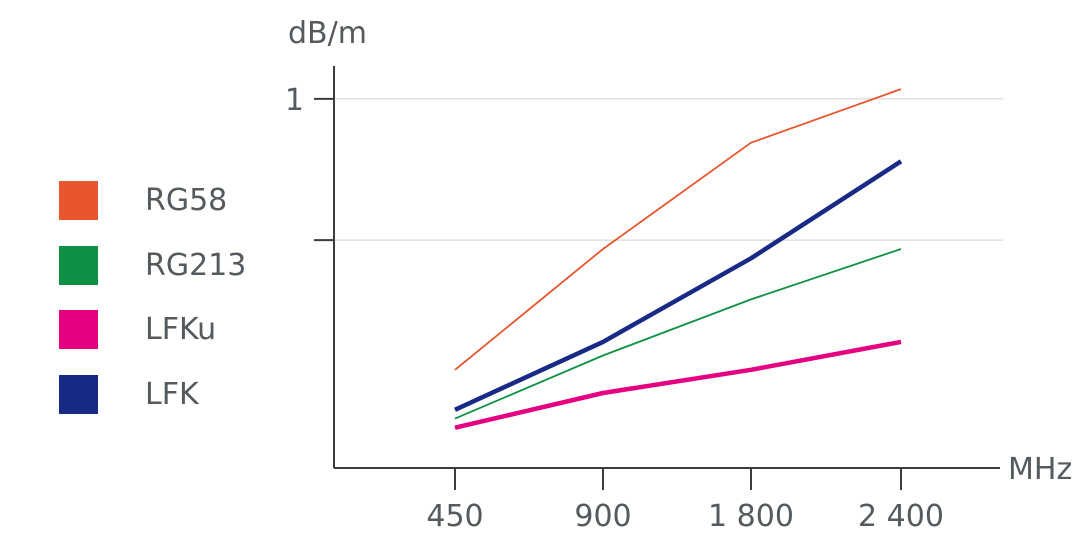  I want to click on y-tick-label: 1, so click(294, 100).